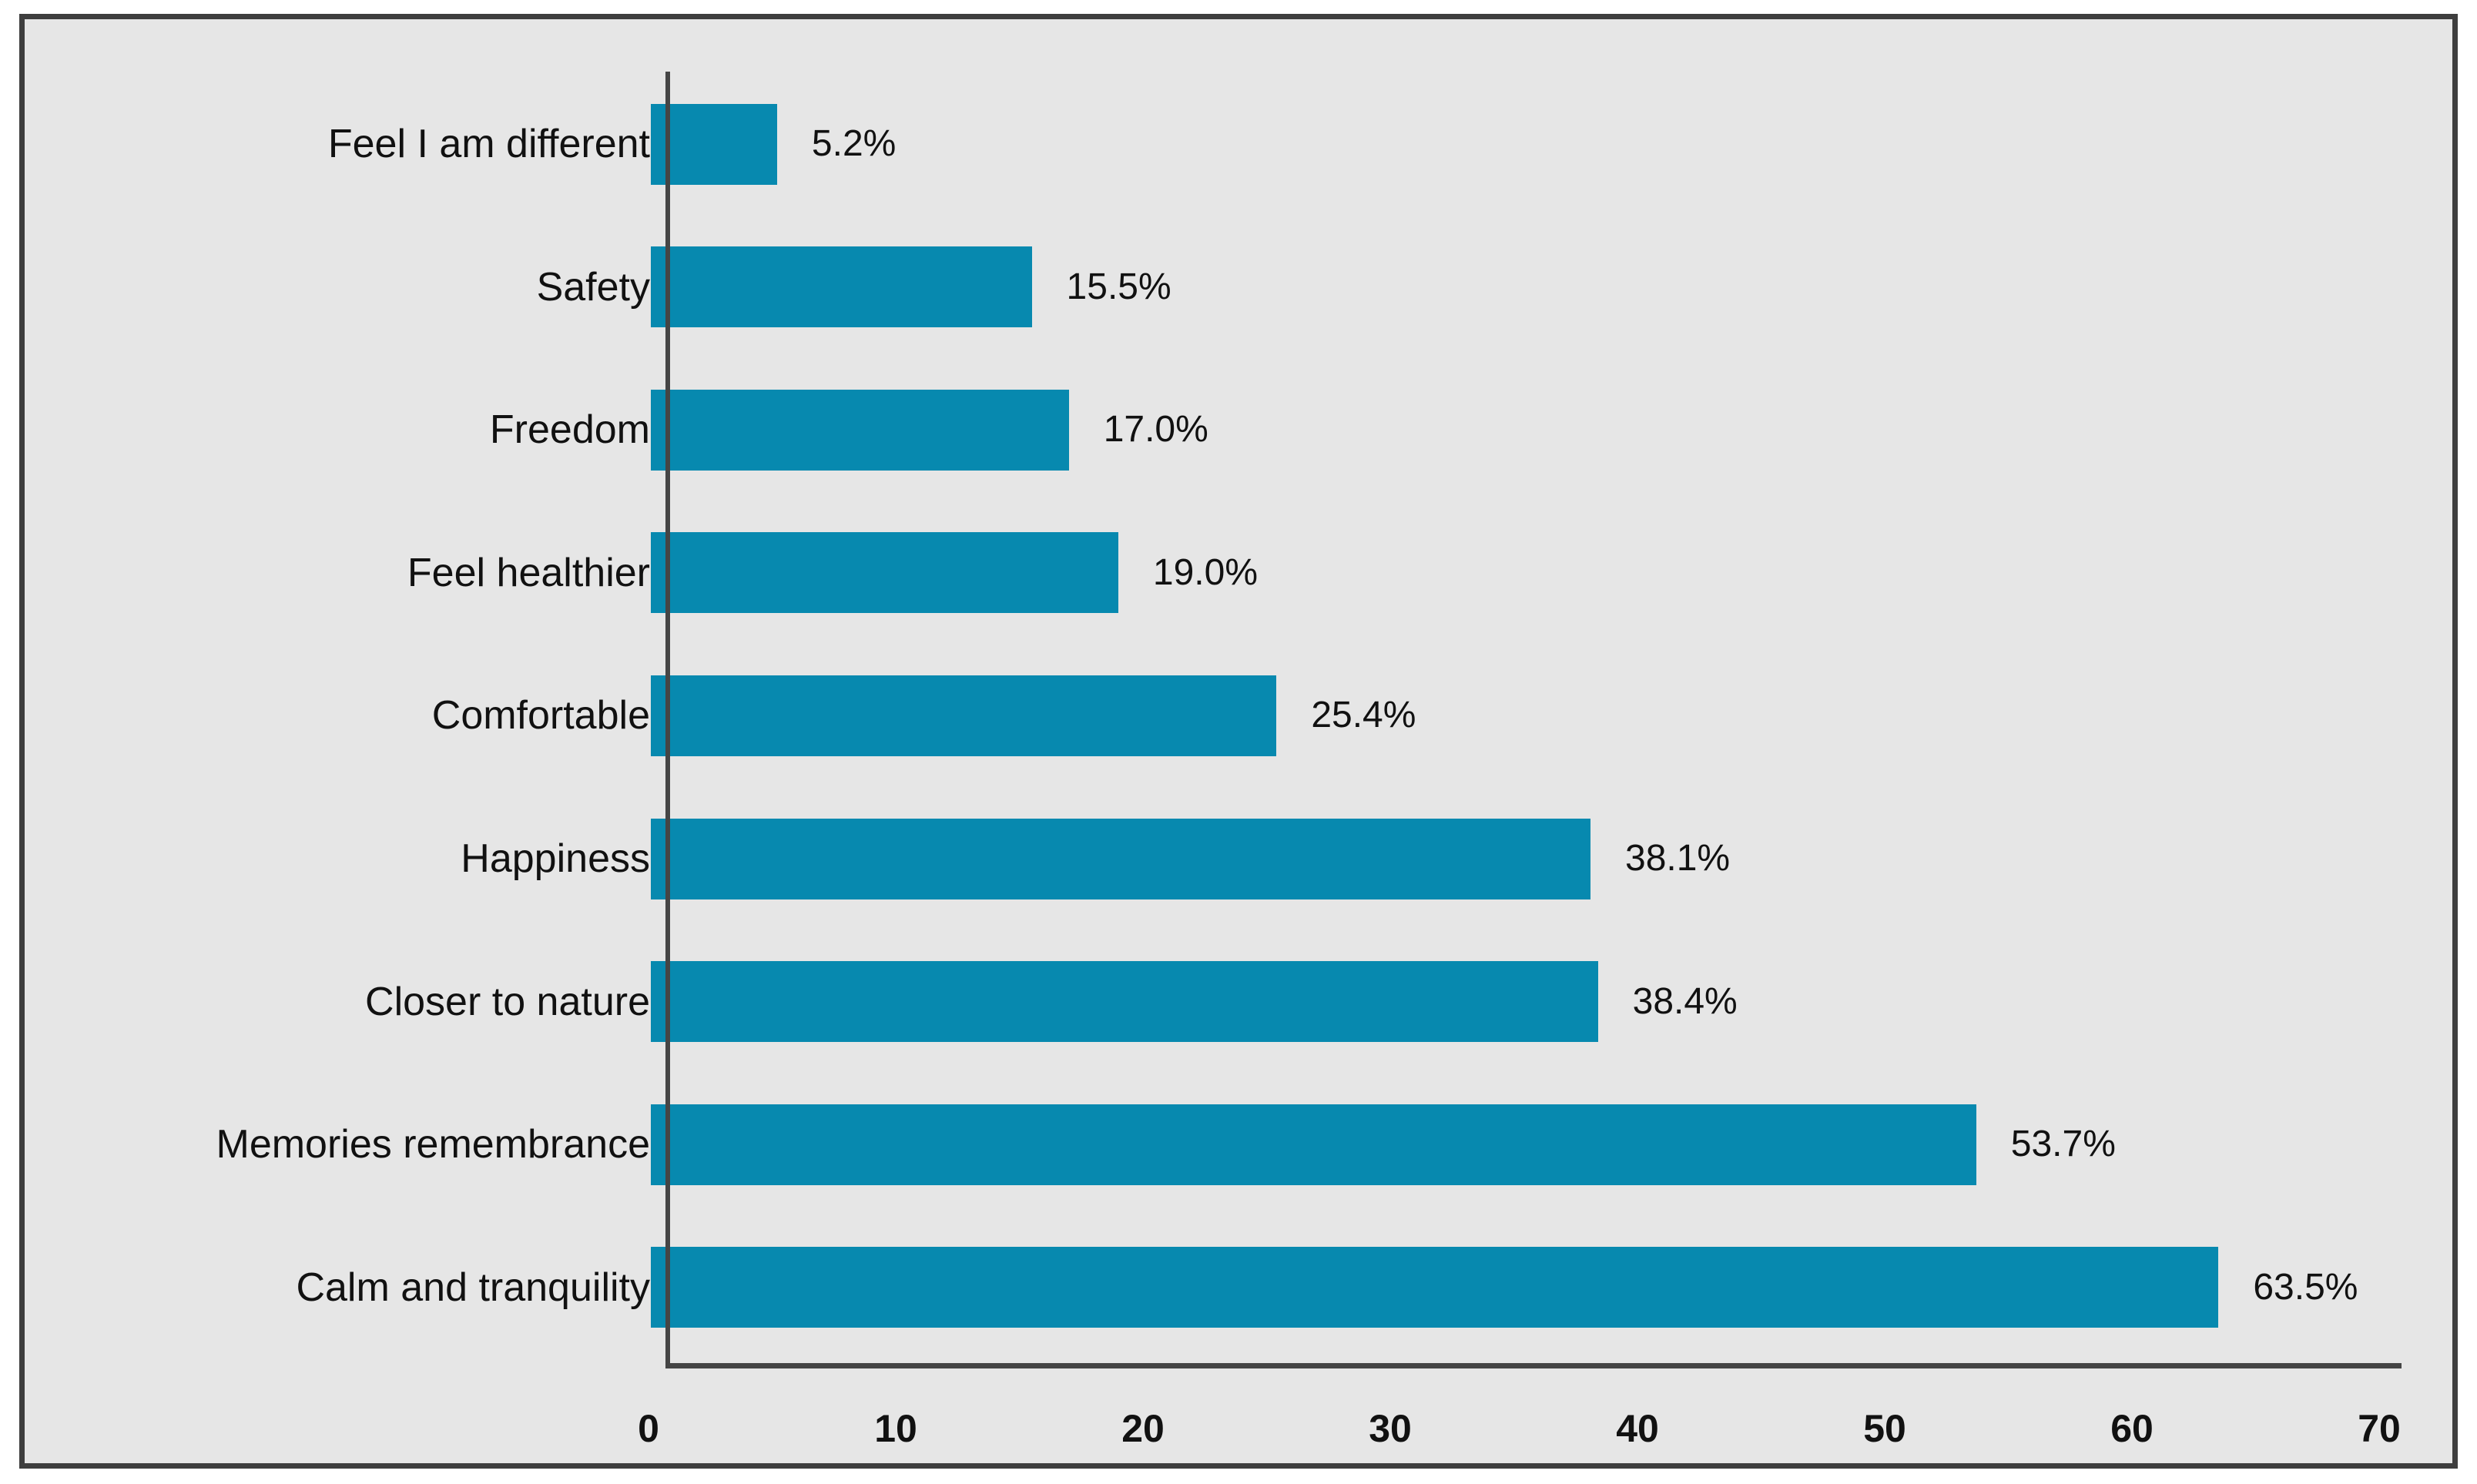  Describe the element at coordinates (1534, 1365) in the screenshot. I see `x-axis-line` at that location.